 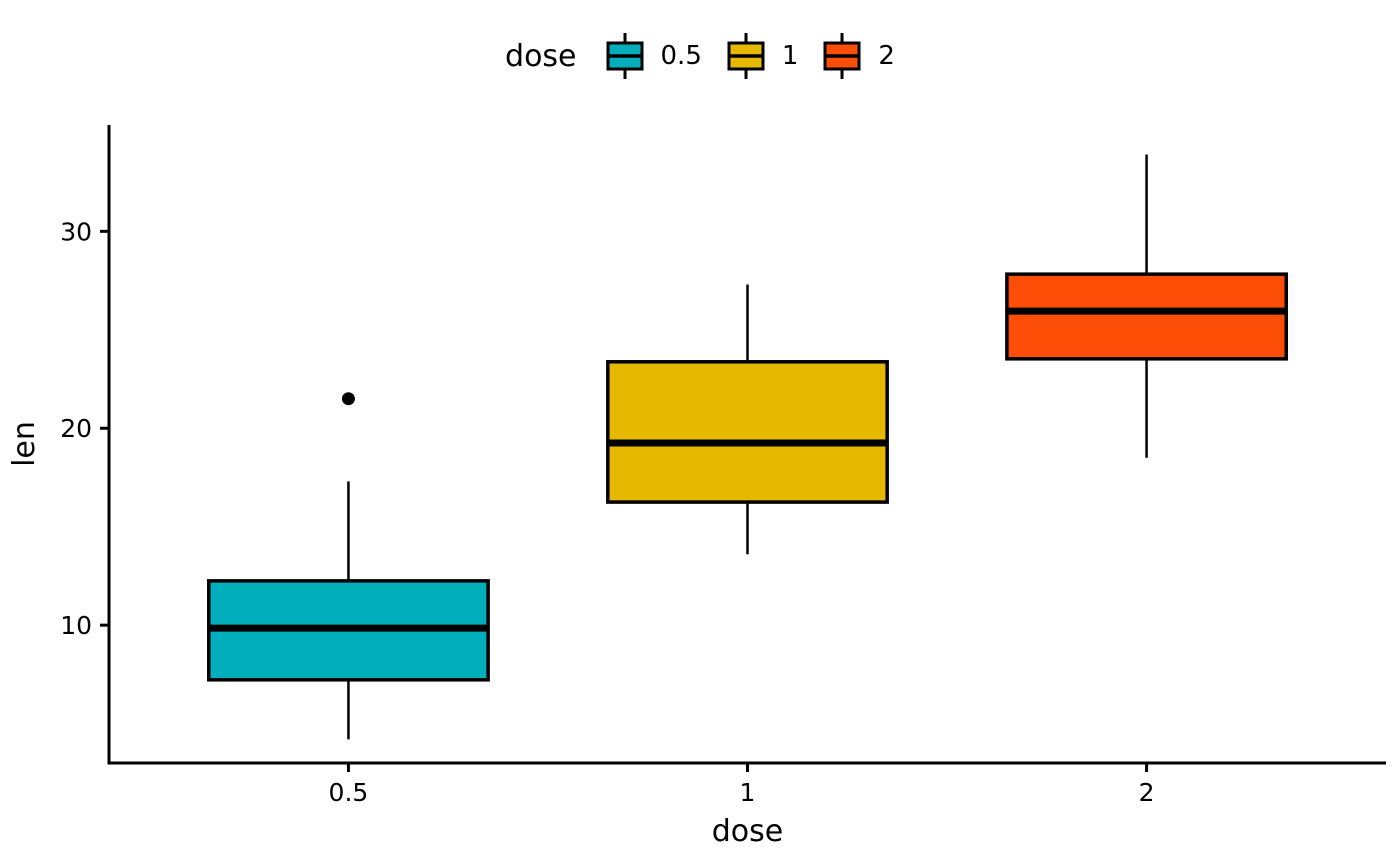 I want to click on y-axis-title: len, so click(x=24, y=444).